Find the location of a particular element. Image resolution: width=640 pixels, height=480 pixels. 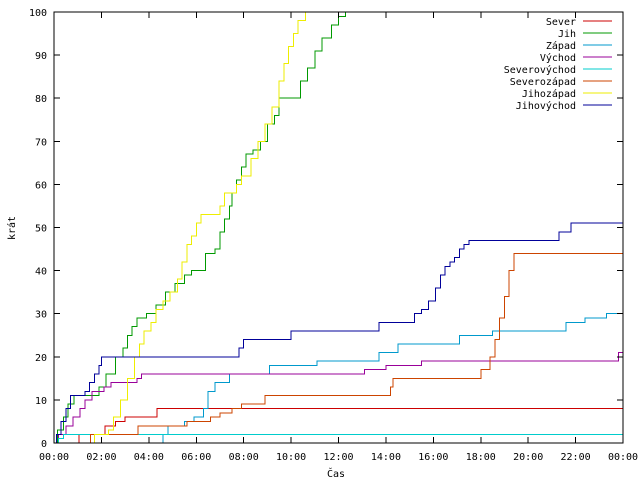

y-tick-label: 0 is located at coordinates (44, 444).